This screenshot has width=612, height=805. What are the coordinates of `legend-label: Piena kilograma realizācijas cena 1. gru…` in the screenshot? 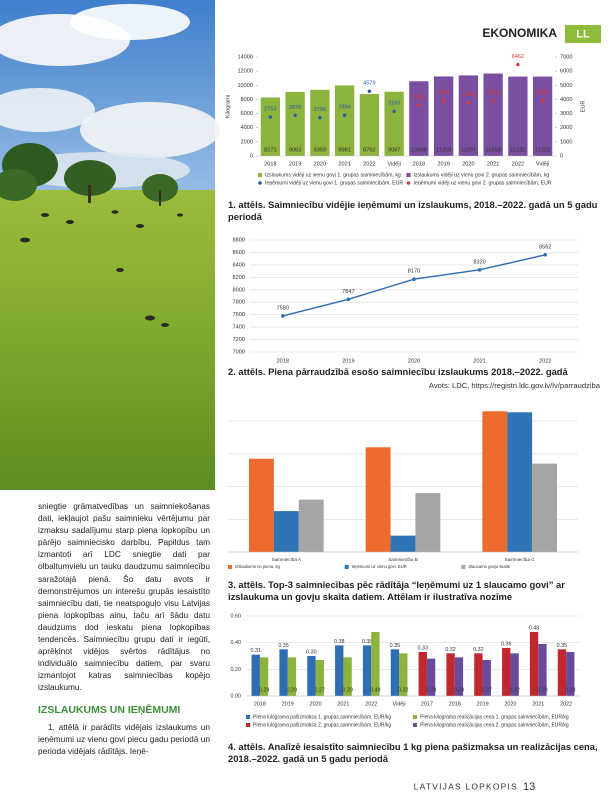 It's located at (494, 717).